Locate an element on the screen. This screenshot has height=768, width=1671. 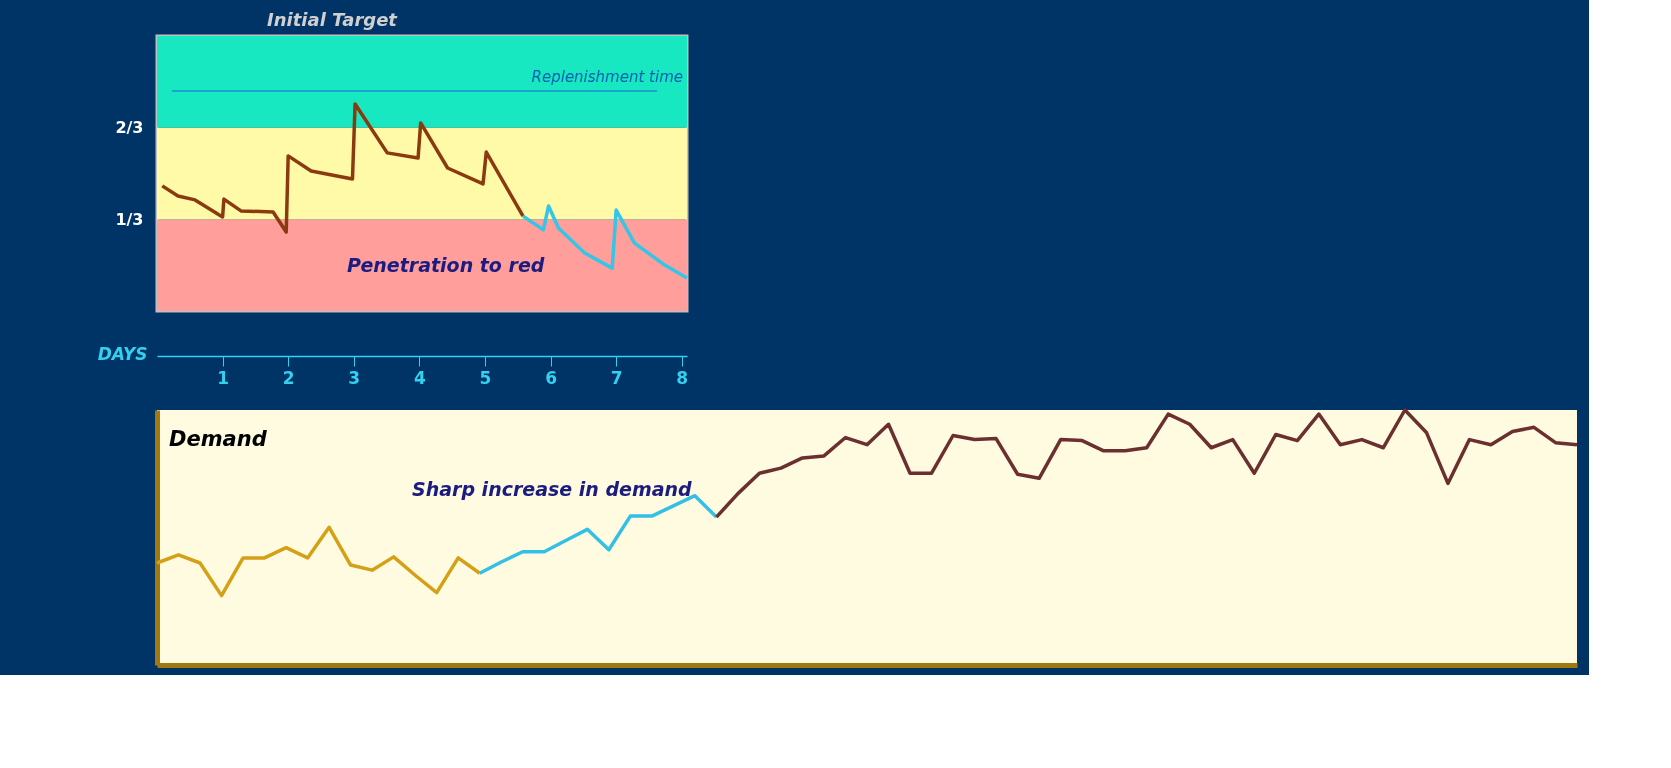
annotation: Sharp increase in demand is located at coordinates (552, 489).